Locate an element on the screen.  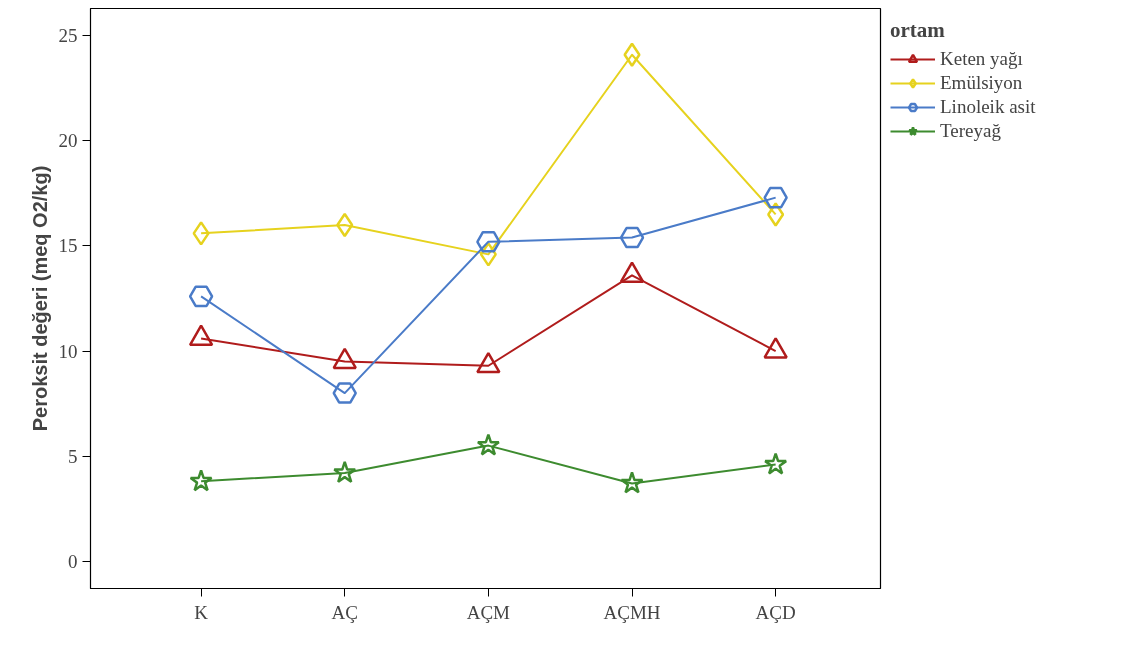
y-axis-title: Peroksit değeri (meq O2/kg) is located at coordinates (39, 298).